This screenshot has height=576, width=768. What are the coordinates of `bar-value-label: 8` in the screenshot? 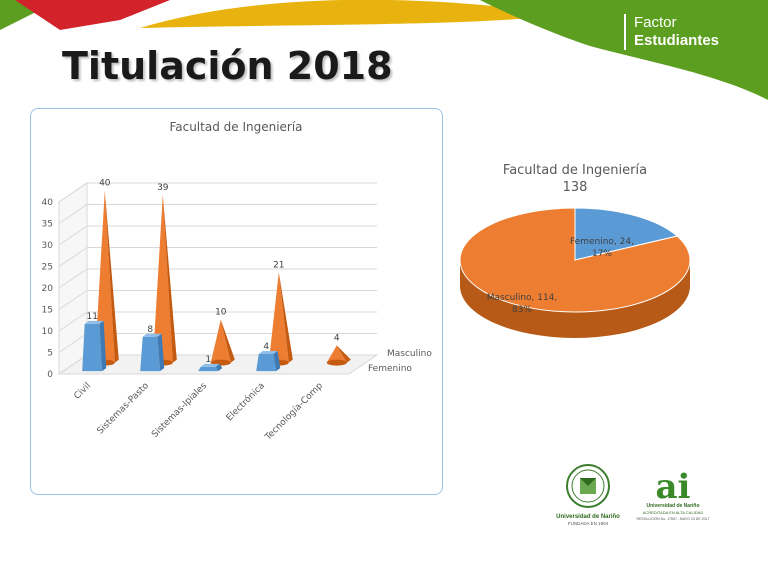 It's located at (150, 330).